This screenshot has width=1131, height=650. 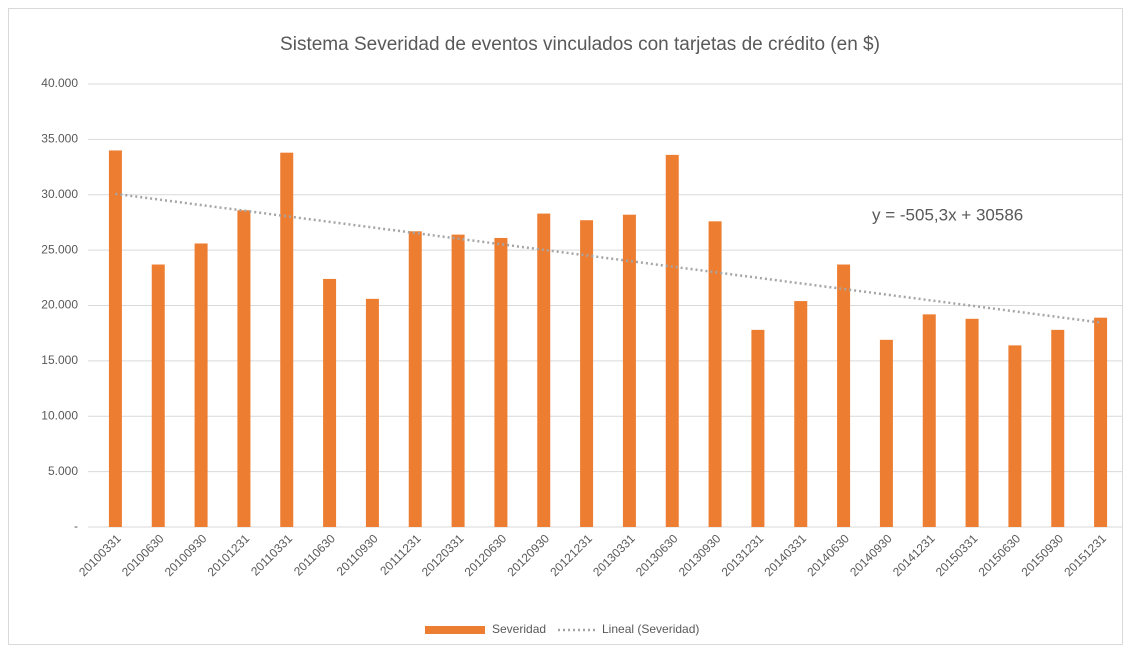 What do you see at coordinates (59, 360) in the screenshot?
I see `y-tick-label: 15.000` at bounding box center [59, 360].